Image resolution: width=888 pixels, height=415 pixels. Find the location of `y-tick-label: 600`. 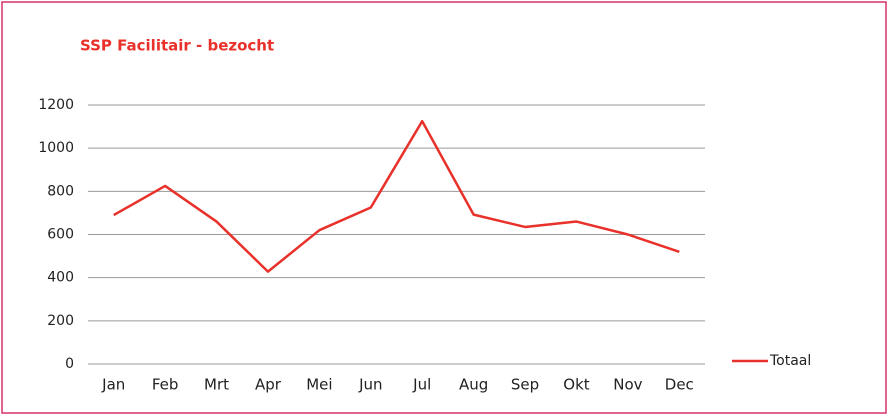

y-tick-label: 600 is located at coordinates (60, 235).